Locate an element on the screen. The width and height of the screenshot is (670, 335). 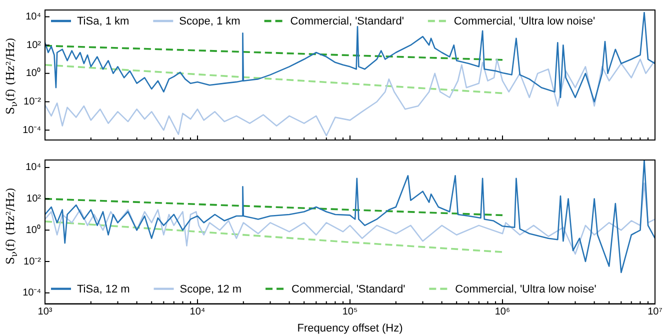
x-tick-label: 10³ is located at coordinates (45, 312).